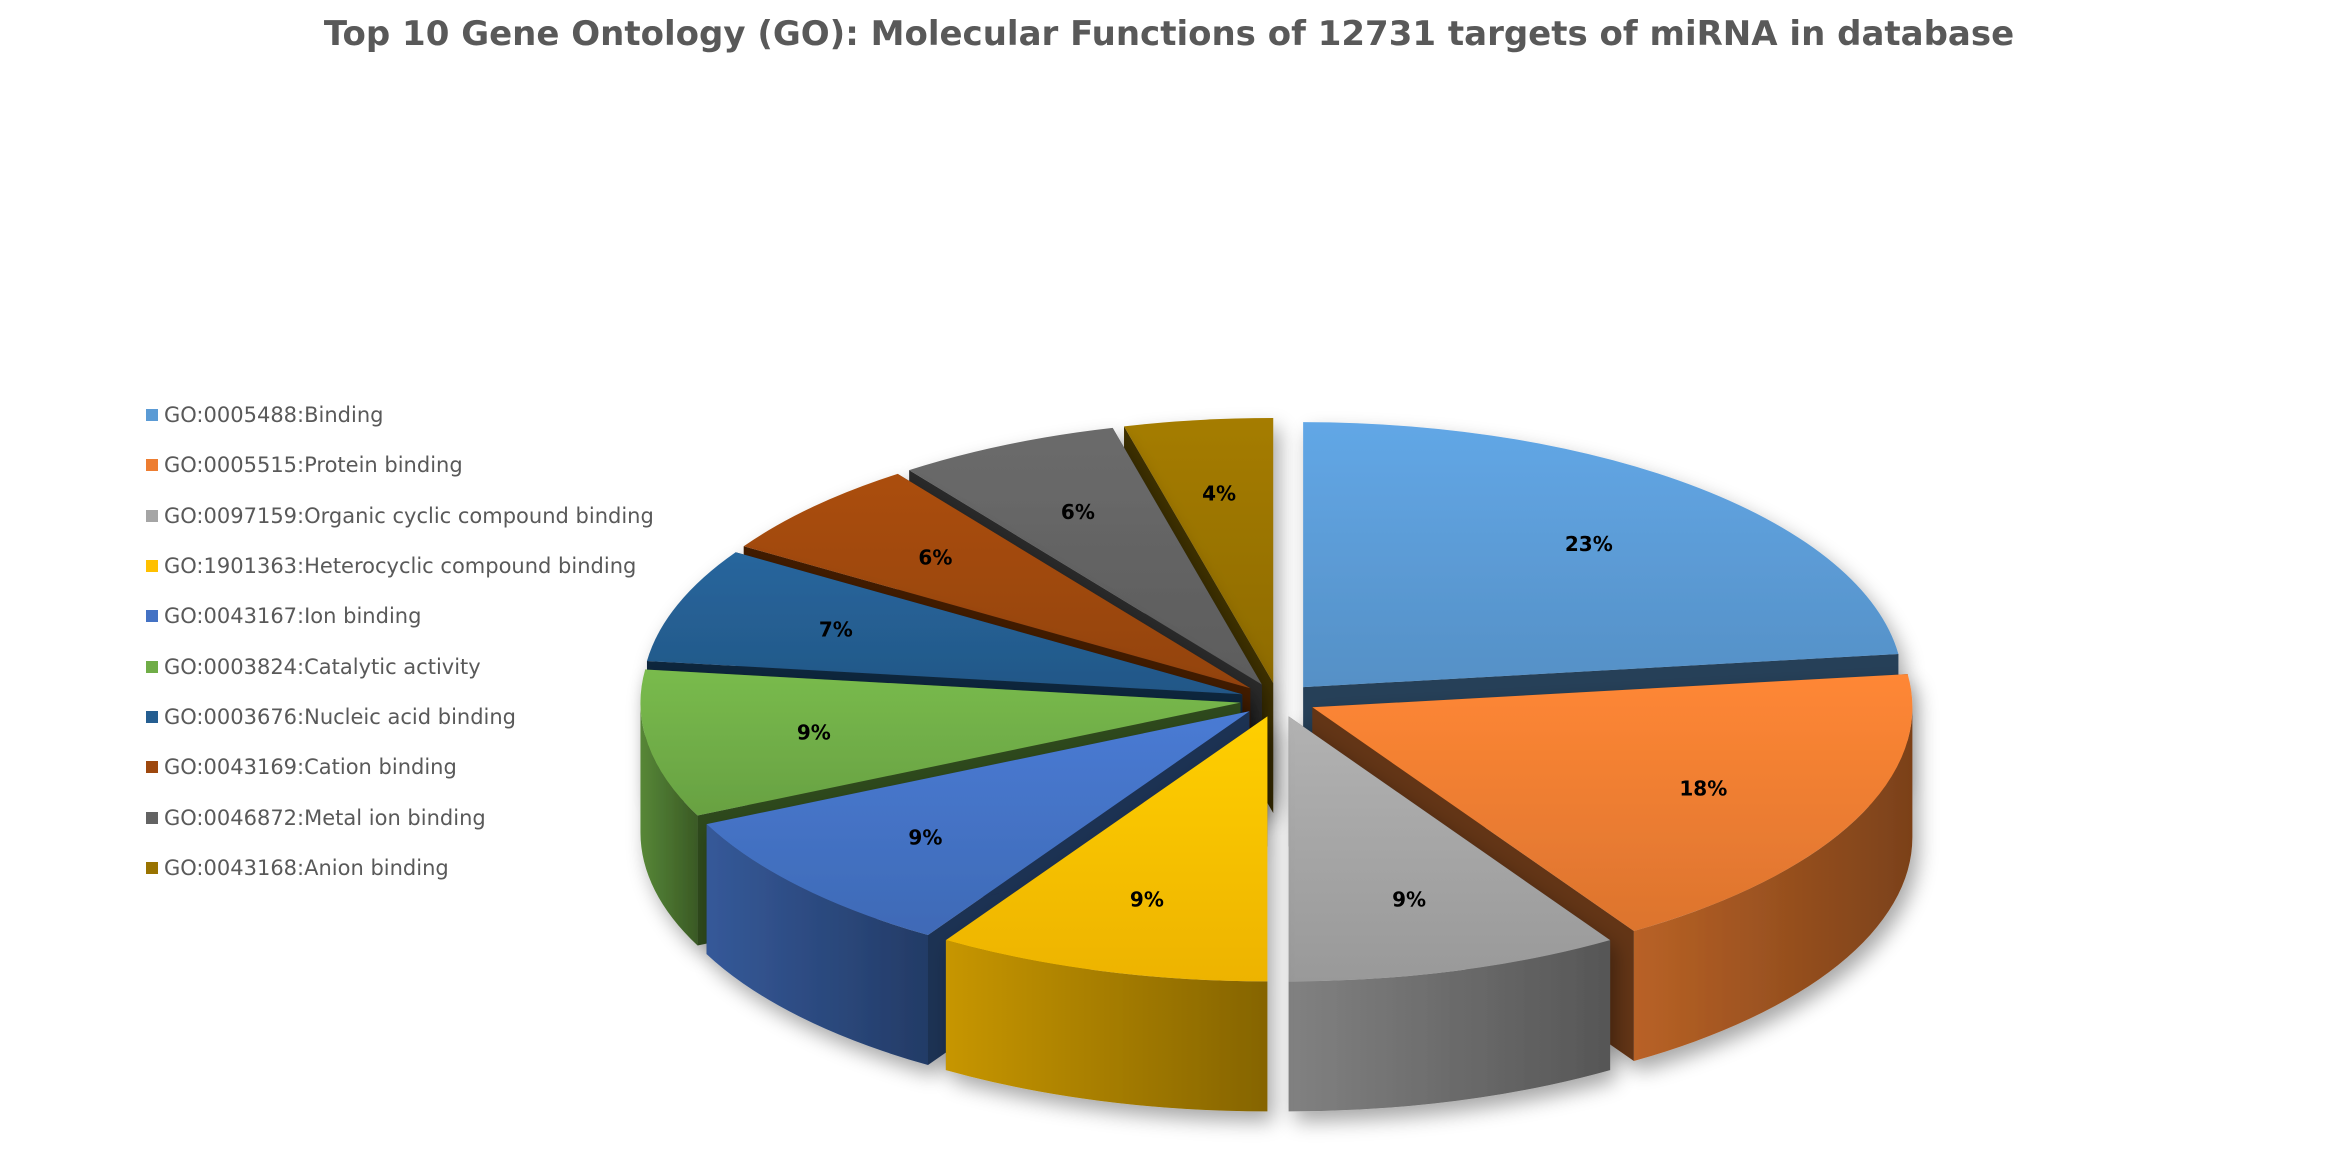 The width and height of the screenshot is (2338, 1174). I want to click on legend-item-go-0003824-catalytic-activity: GO:0003824:Catalytic activity, so click(400, 666).